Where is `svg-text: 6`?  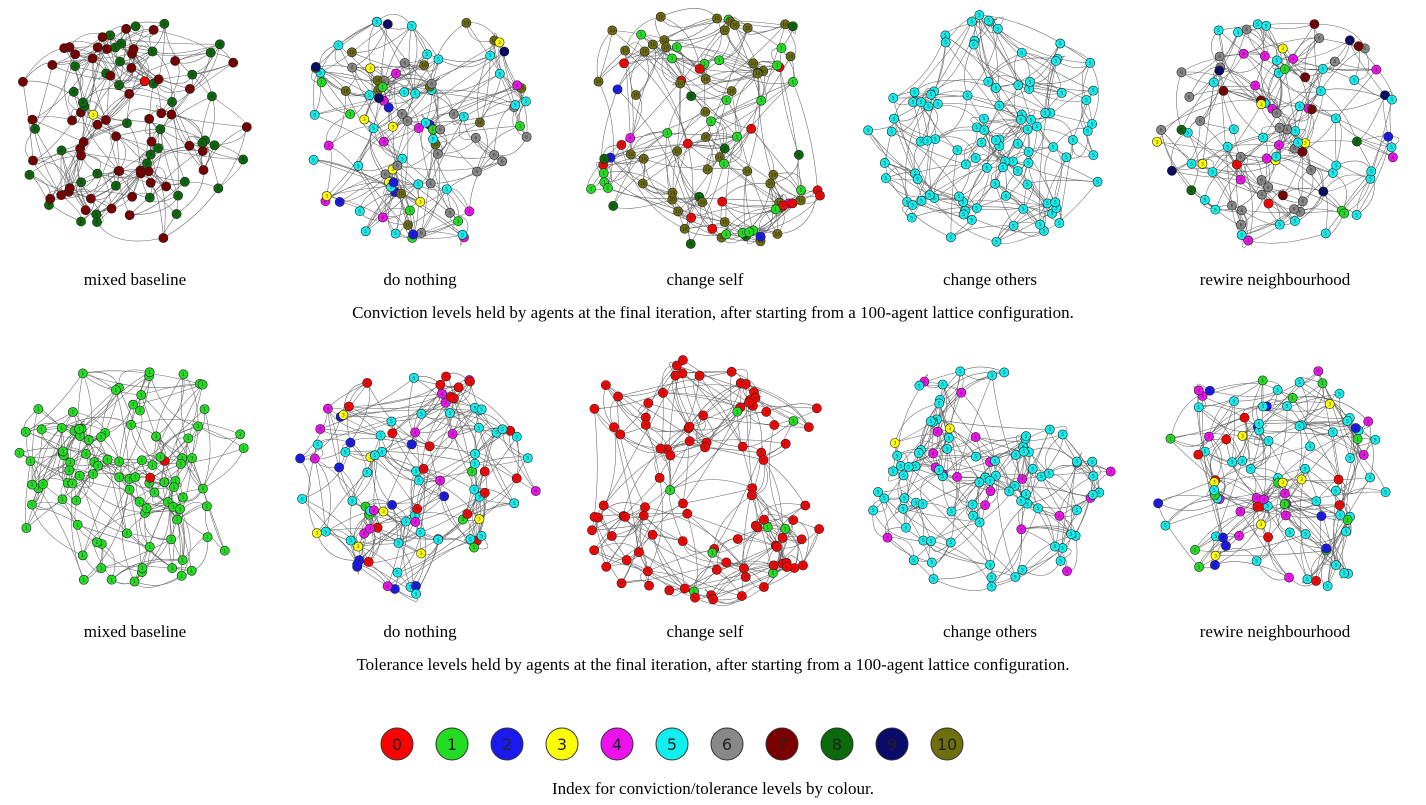
svg-text: 6 is located at coordinates (402, 114).